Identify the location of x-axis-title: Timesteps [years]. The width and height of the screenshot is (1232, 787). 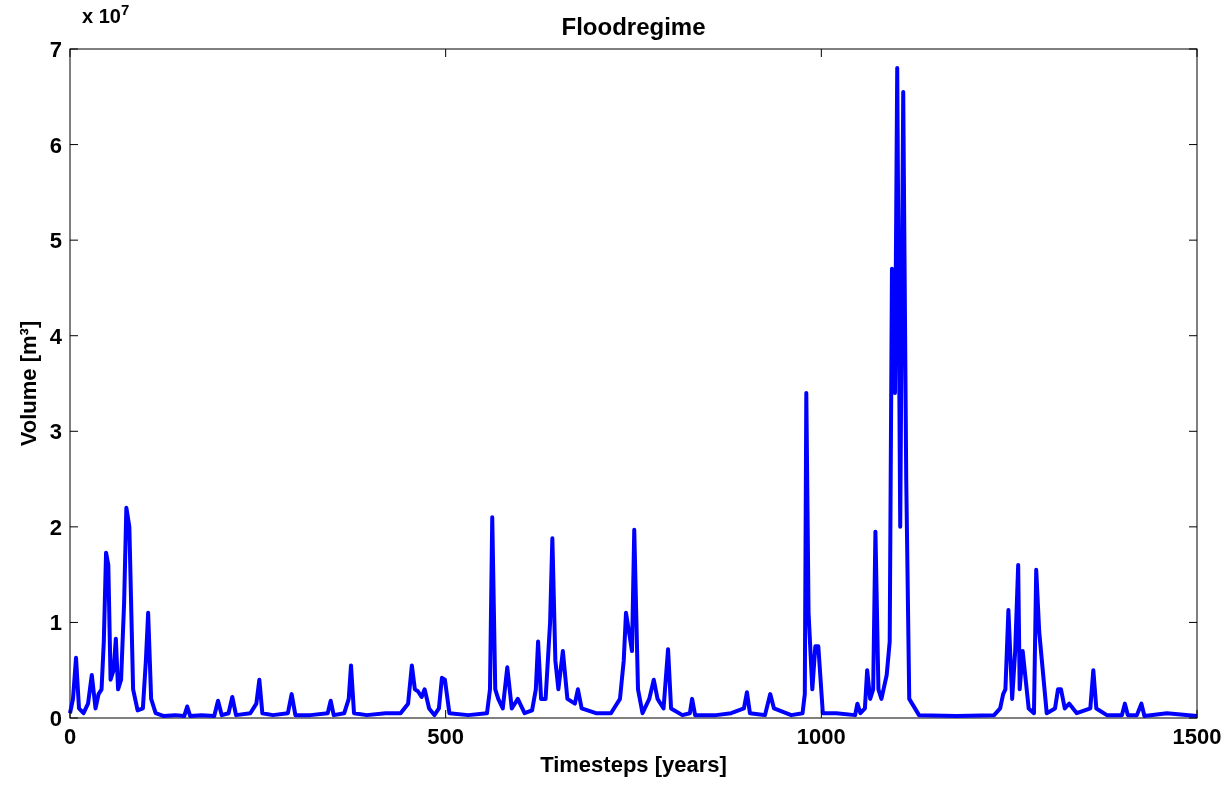
(633, 764).